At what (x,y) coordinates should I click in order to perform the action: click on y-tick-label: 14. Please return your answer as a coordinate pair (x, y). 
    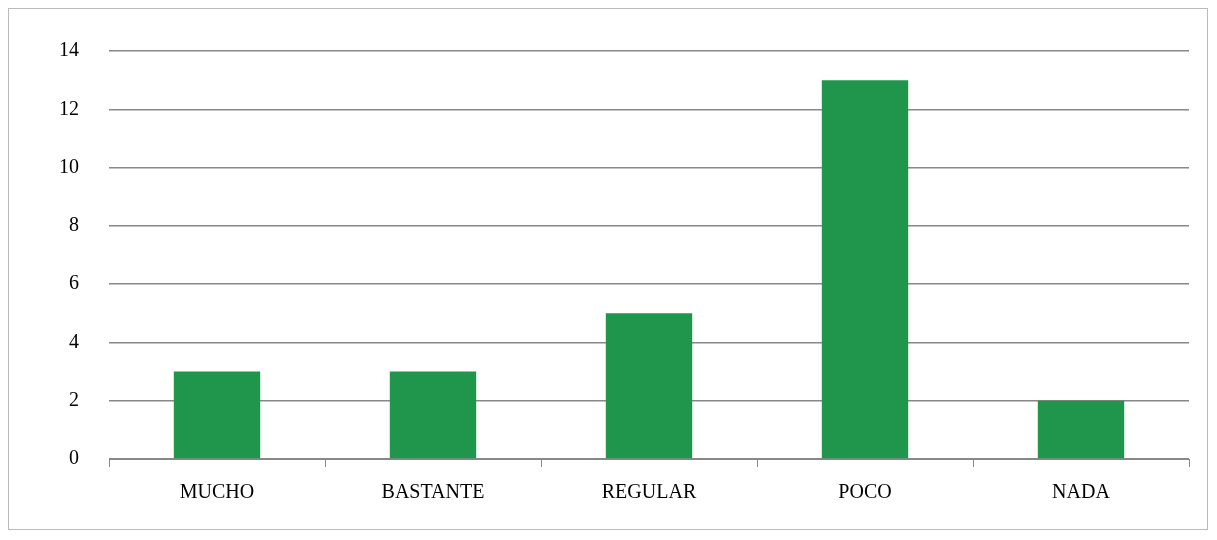
    Looking at the image, I should click on (69, 49).